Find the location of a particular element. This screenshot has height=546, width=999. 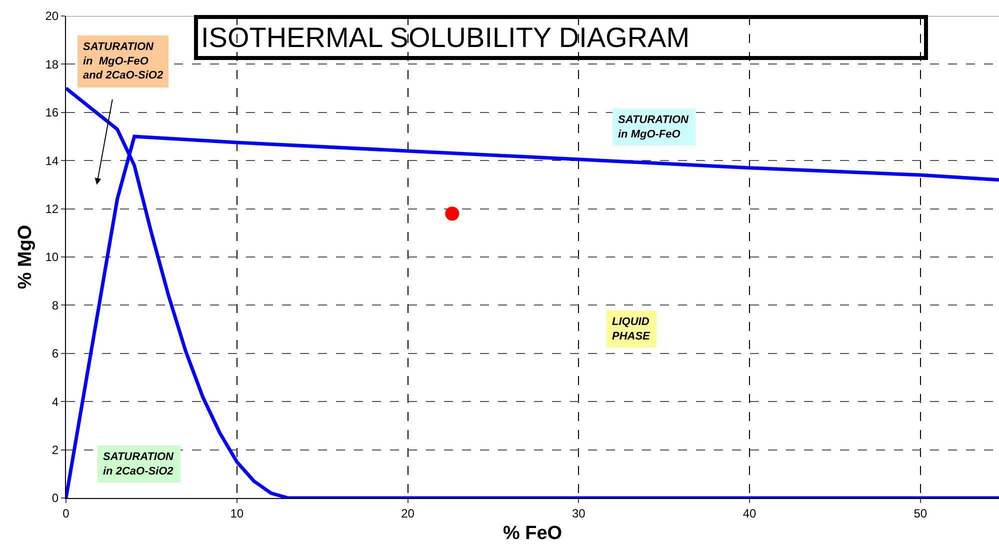

y-tick-label: 4 is located at coordinates (55, 401).